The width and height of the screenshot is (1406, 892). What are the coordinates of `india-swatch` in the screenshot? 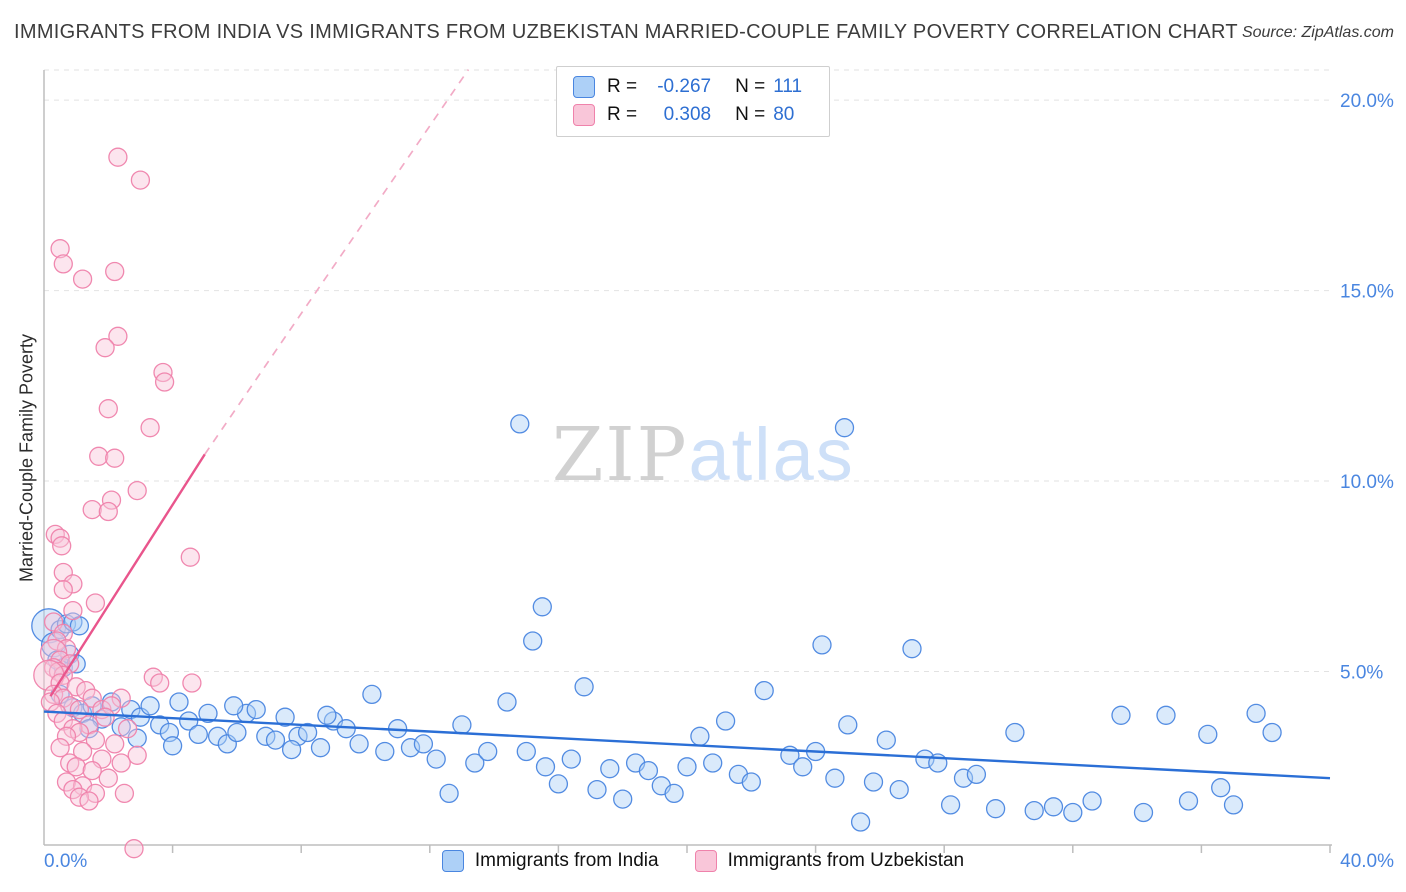 It's located at (584, 87).